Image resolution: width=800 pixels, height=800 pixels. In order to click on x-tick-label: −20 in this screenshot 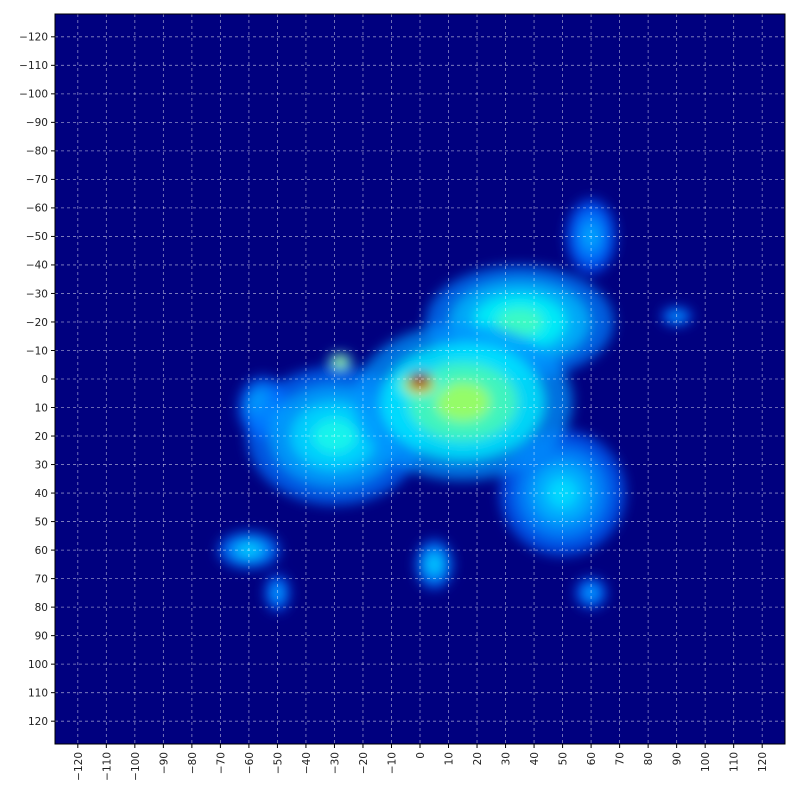, I will do `click(364, 763)`.